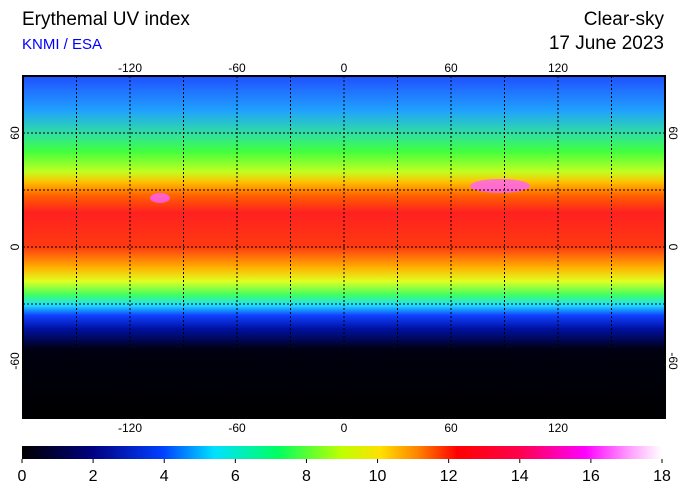  What do you see at coordinates (62, 44) in the screenshot?
I see `credit: KNMI / ESA` at bounding box center [62, 44].